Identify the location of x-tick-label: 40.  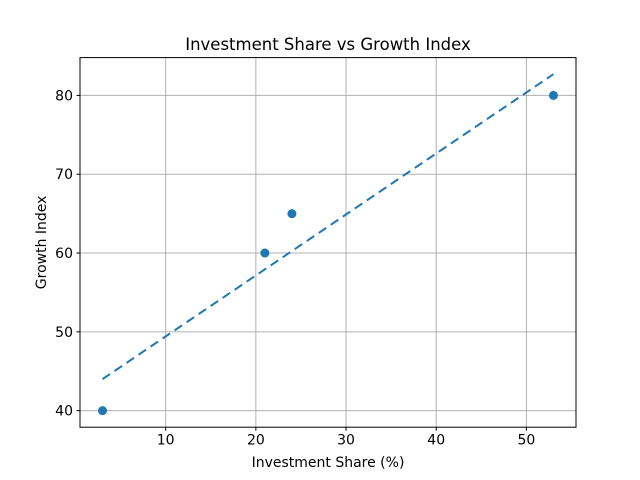
(436, 441).